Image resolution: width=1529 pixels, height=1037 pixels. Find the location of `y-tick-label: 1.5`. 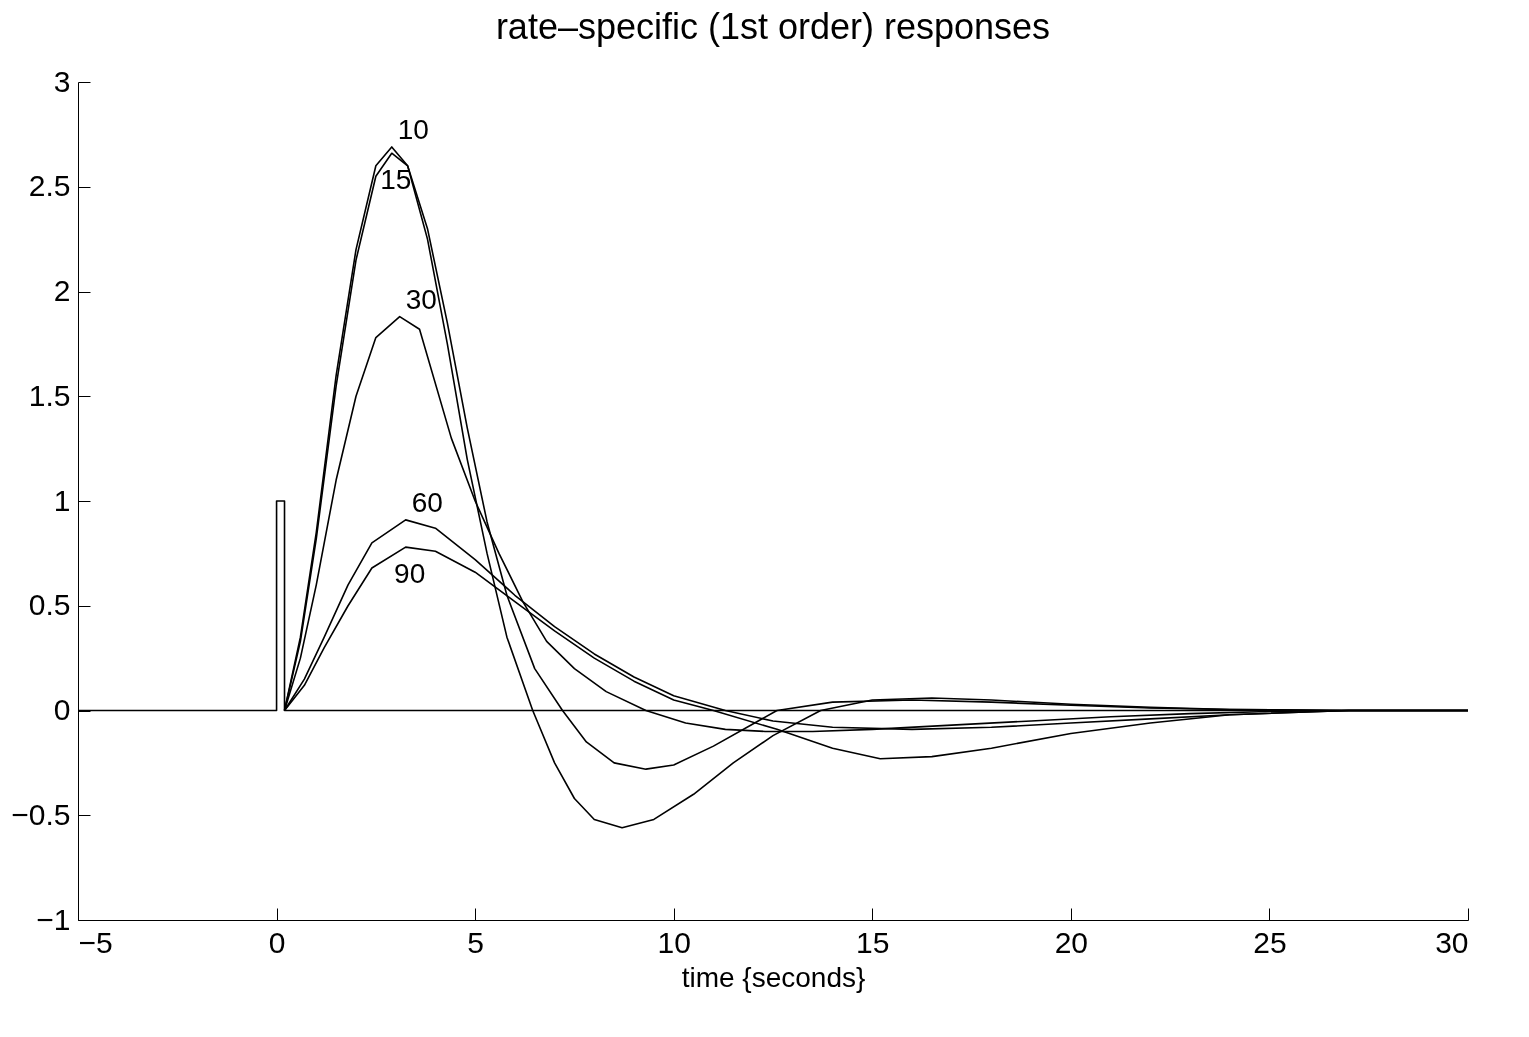

y-tick-label: 1.5 is located at coordinates (49, 395).